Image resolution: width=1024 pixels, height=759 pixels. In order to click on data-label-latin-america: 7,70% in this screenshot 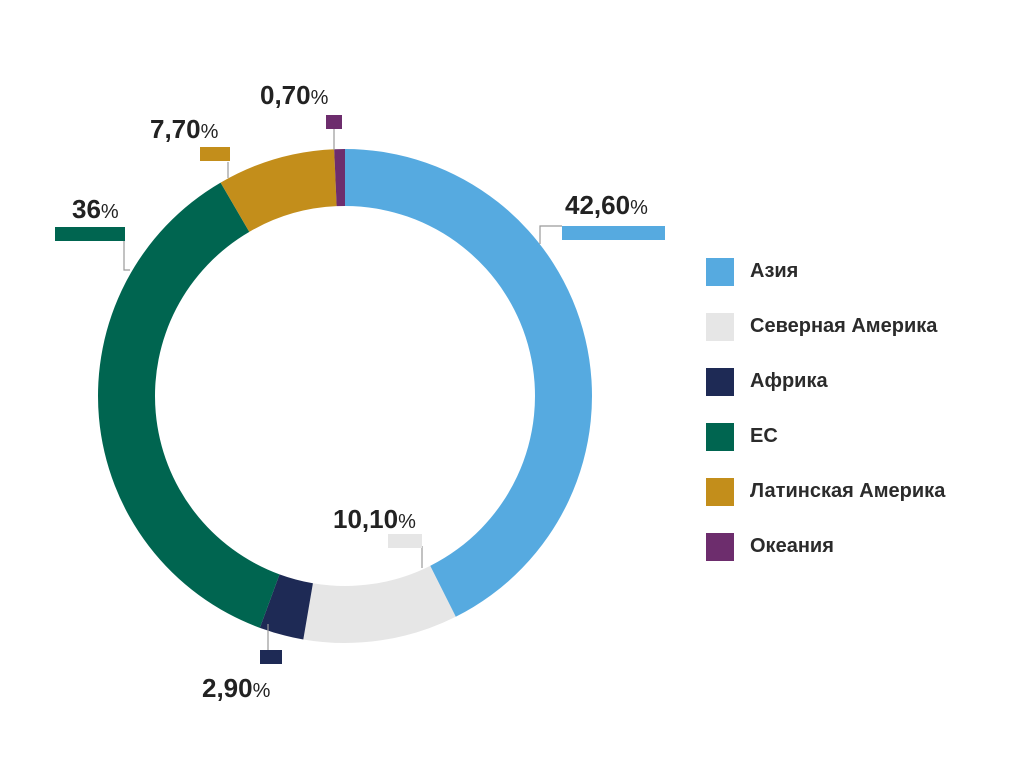, I will do `click(184, 129)`.